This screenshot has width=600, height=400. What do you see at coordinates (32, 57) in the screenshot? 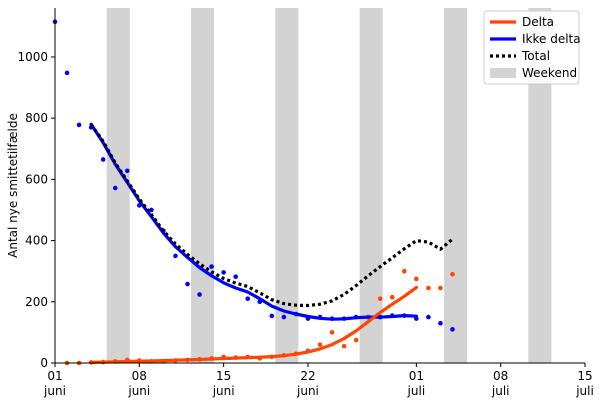
I see `y-tick-label: 1000` at bounding box center [32, 57].